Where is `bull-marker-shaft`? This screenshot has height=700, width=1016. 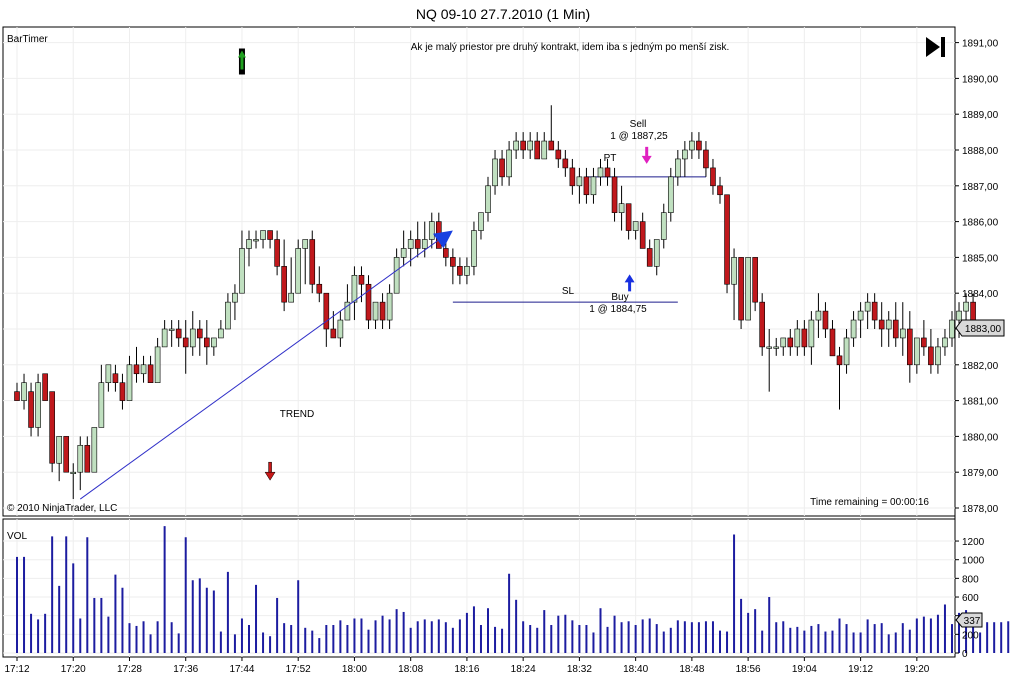 bull-marker-shaft is located at coordinates (242, 63).